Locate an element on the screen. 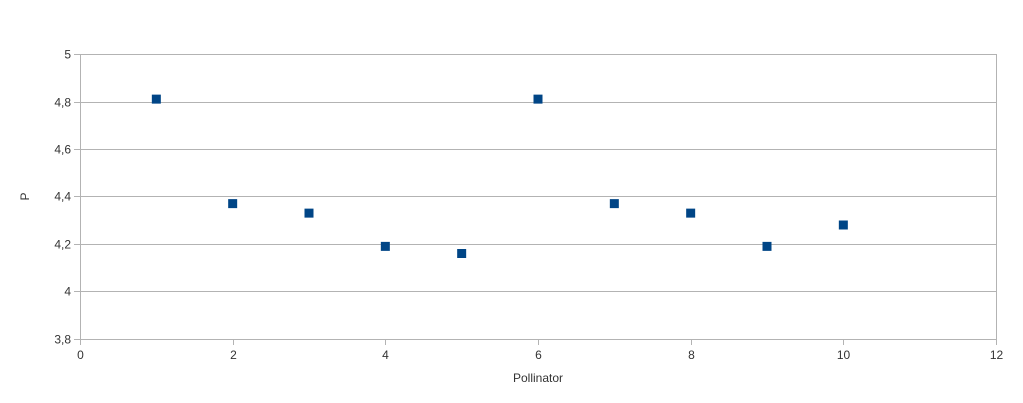 This screenshot has height=403, width=1023. y-tick-label: 5 is located at coordinates (67, 55).